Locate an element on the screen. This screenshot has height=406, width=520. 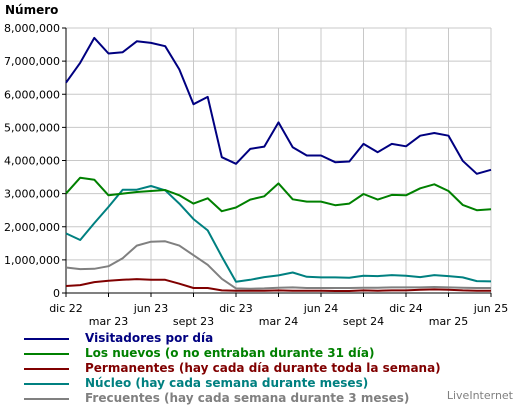
x-tick-label: jun 23 is located at coordinates (151, 308).